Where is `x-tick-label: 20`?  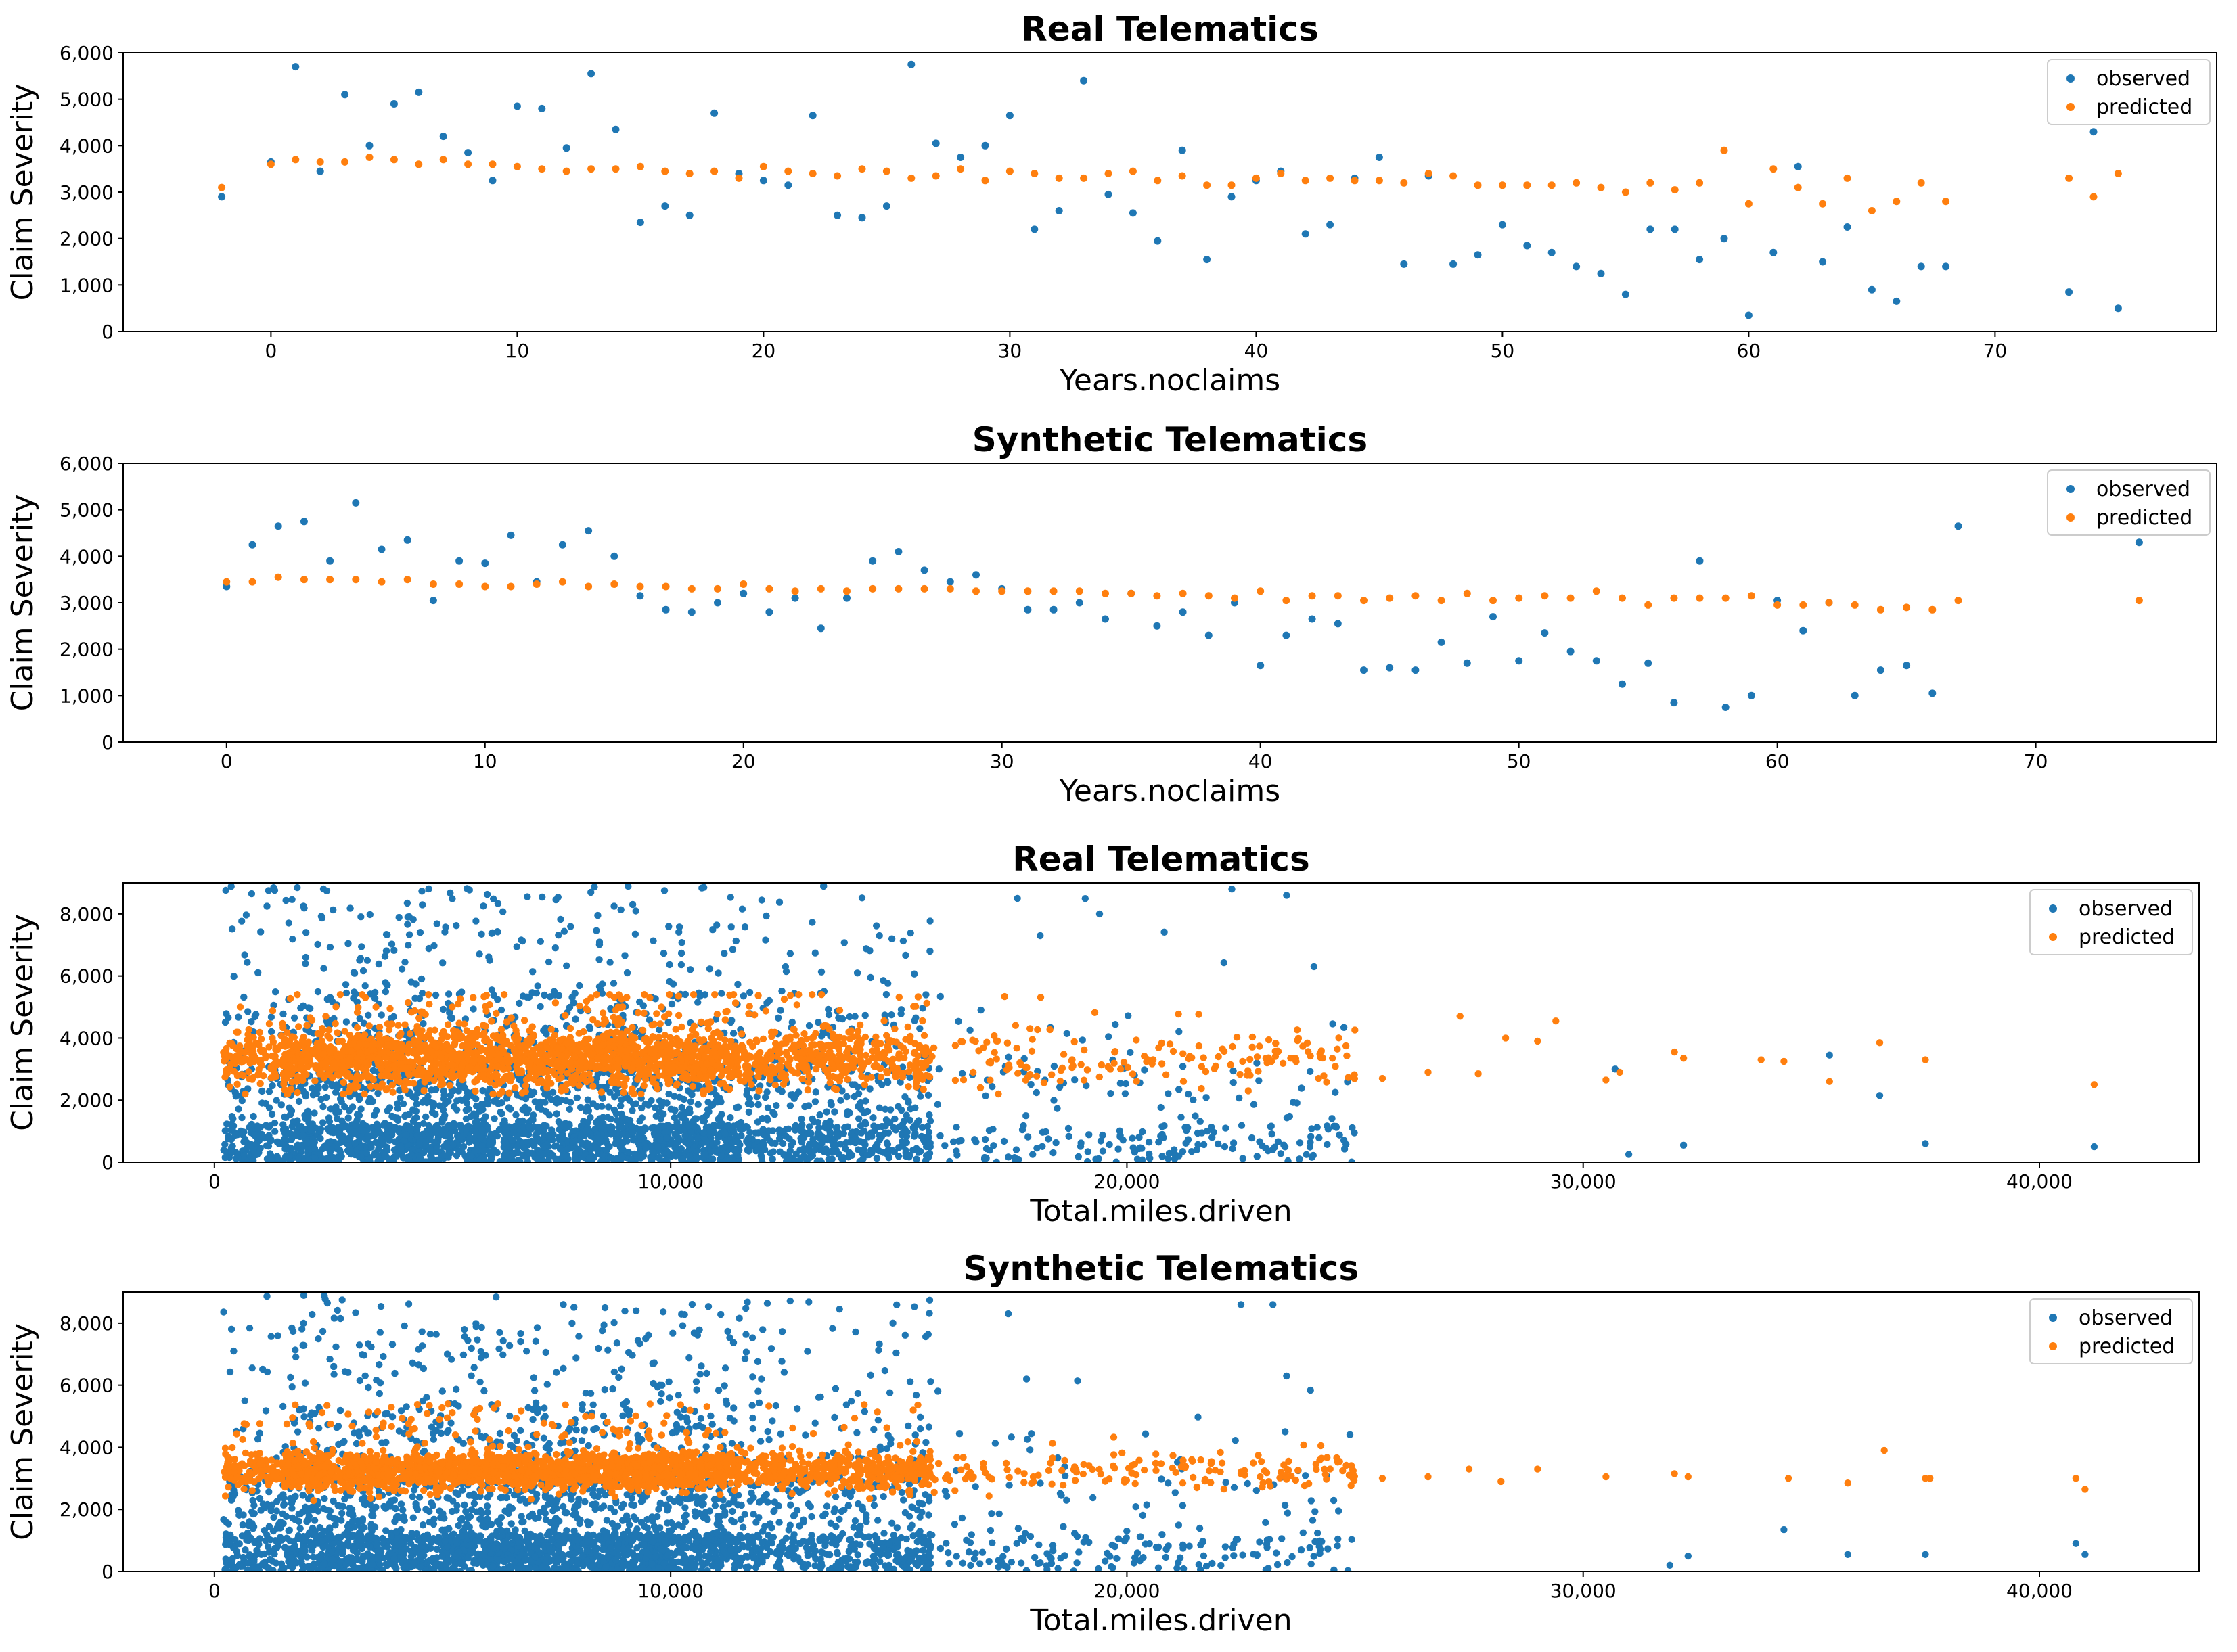
x-tick-label: 20 is located at coordinates (743, 761).